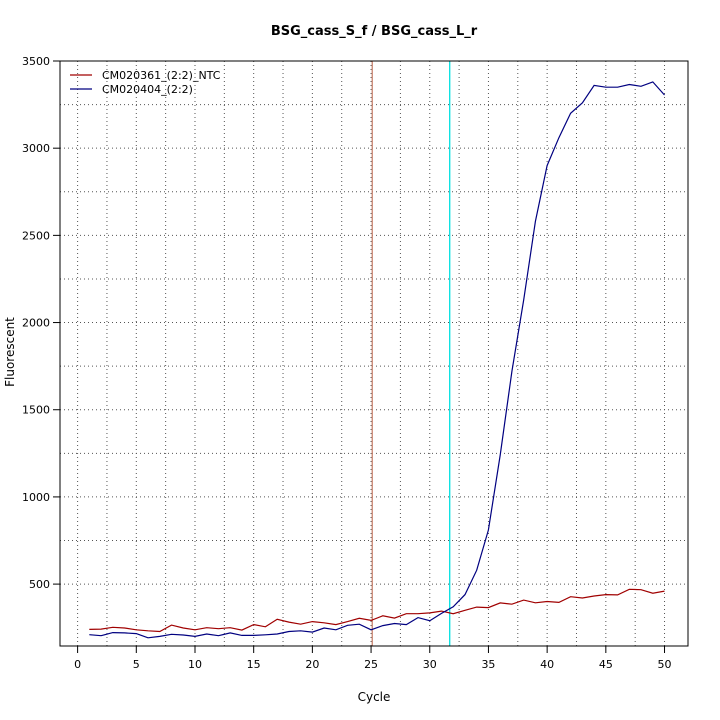  I want to click on series-line, so click(377, 610).